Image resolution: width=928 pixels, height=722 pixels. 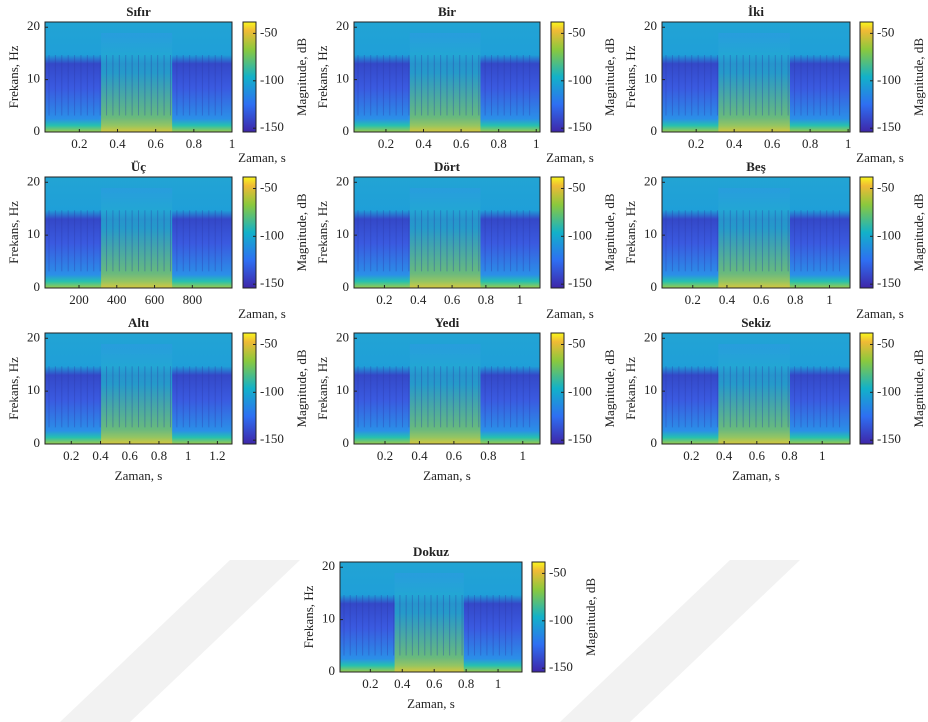 What do you see at coordinates (138, 166) in the screenshot?
I see `panel-title: Üç` at bounding box center [138, 166].